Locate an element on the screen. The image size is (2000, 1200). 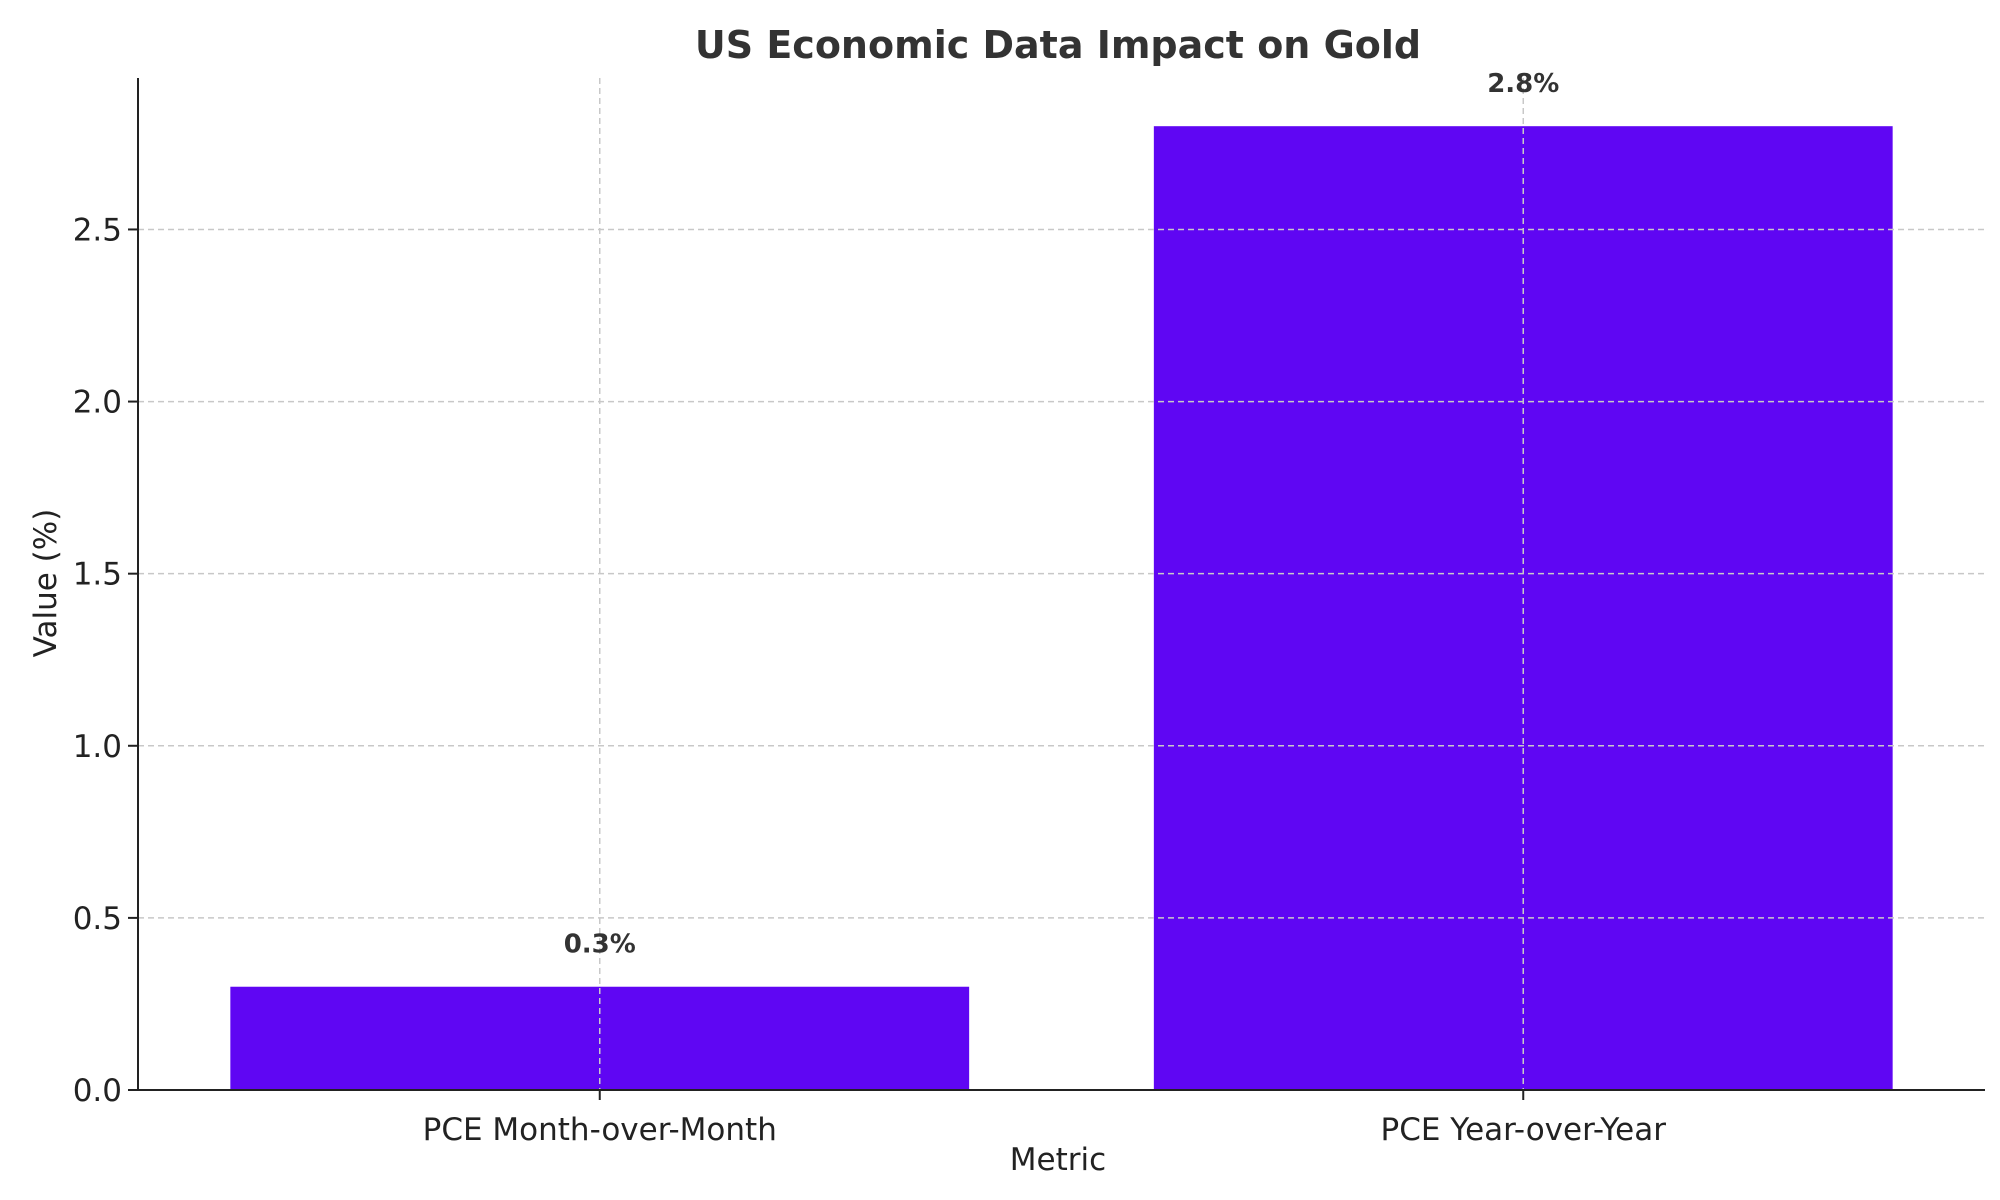
y-tick-label: 1.5 is located at coordinates (97, 575).